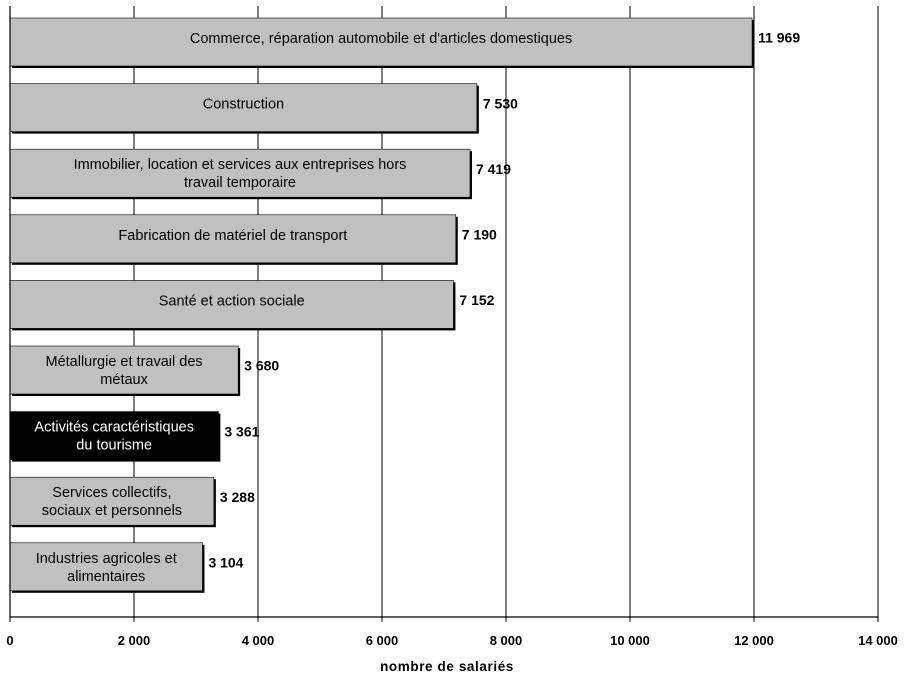 The height and width of the screenshot is (680, 906). Describe the element at coordinates (754, 640) in the screenshot. I see `x-tick-label: 12 000` at that location.